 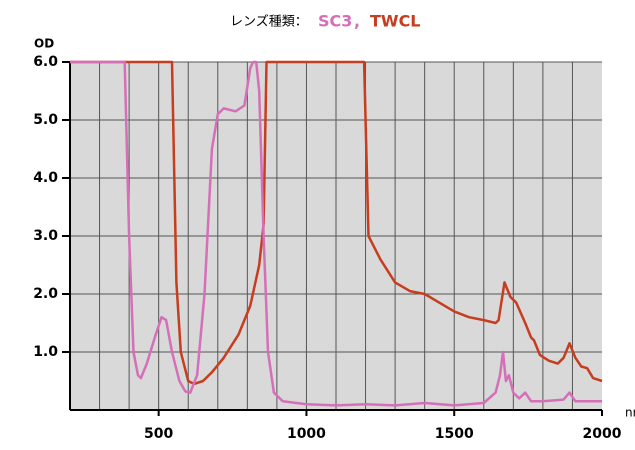 I want to click on legend-entry: SC3, so click(x=335, y=21).